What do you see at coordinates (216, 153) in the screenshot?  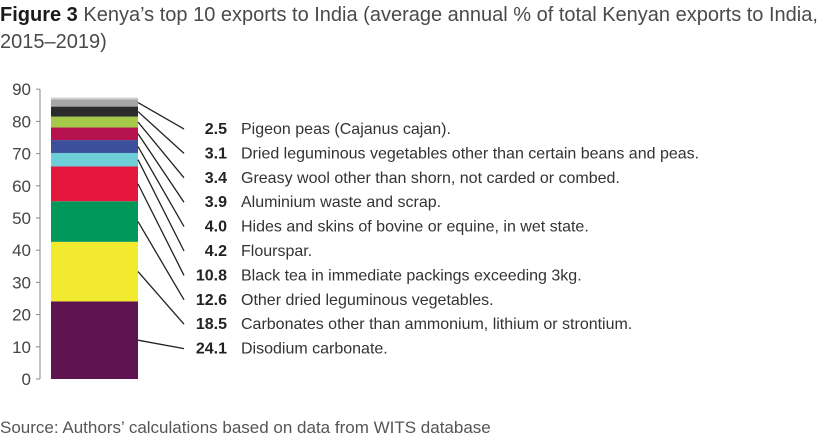 I see `legend-value: 3.1` at bounding box center [216, 153].